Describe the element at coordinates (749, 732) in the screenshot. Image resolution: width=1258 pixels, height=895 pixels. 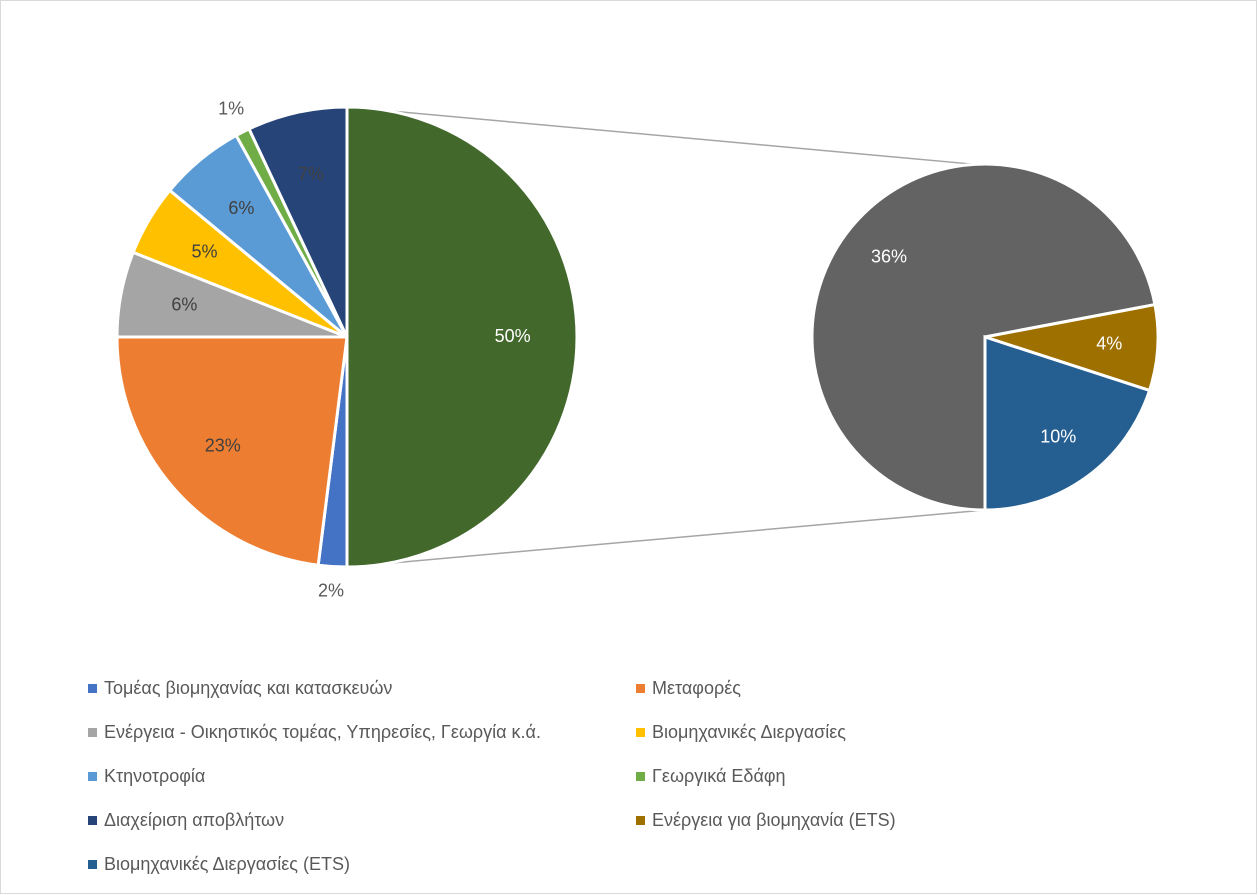
I see `legend-label: Βιομηχανικές Διεργασίες` at that location.